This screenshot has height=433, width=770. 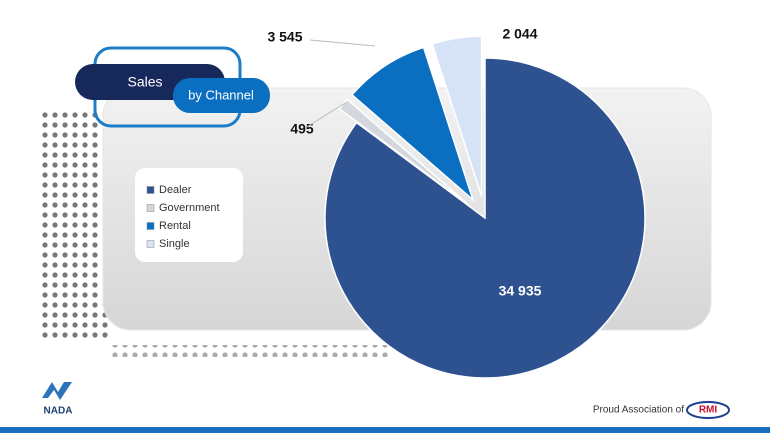 I want to click on footer-bar, so click(x=385, y=430).